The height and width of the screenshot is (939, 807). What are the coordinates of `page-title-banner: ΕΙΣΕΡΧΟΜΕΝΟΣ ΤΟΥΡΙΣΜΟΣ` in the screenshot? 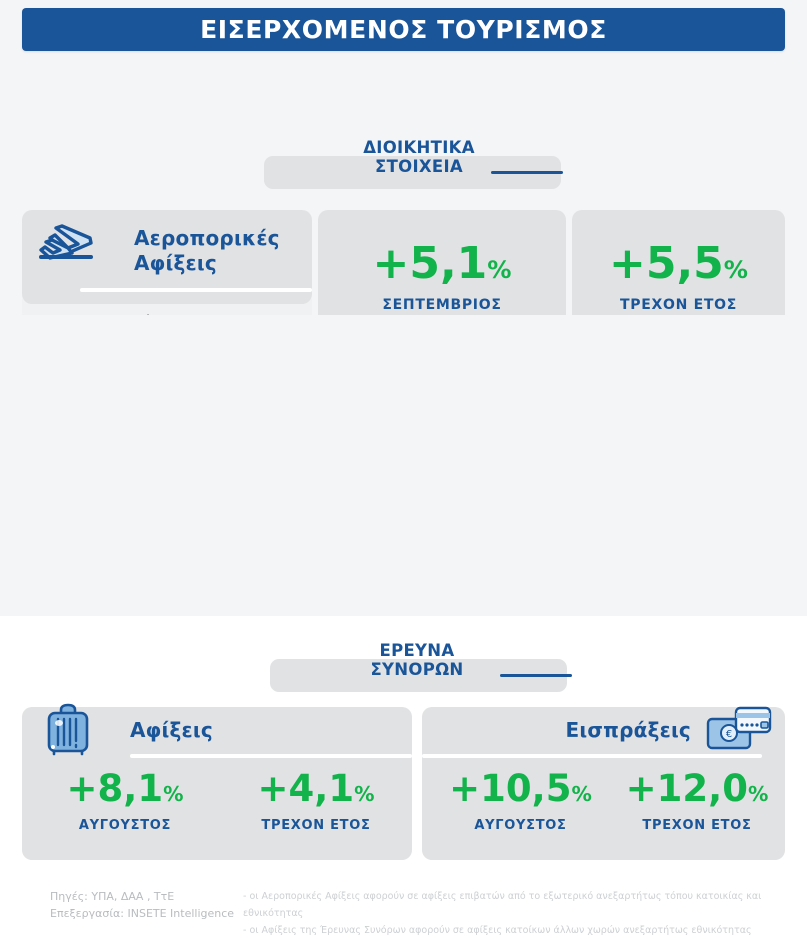 It's located at (403, 29).